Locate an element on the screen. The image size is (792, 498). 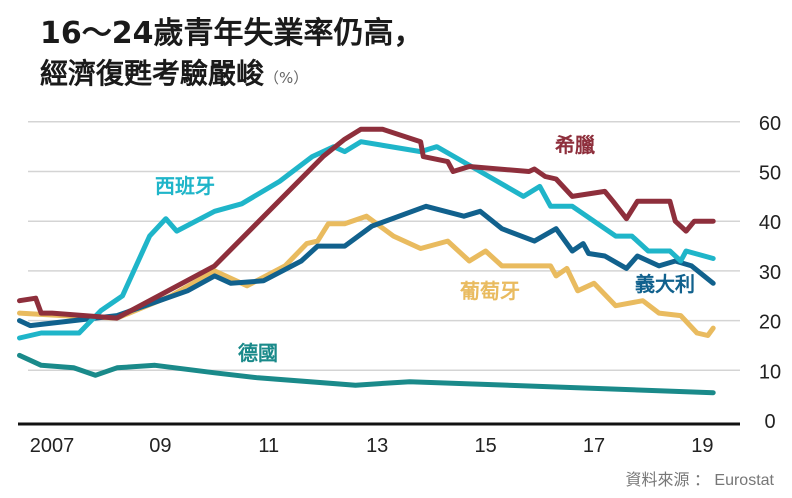
x-tick-label: 19 is located at coordinates (702, 446).